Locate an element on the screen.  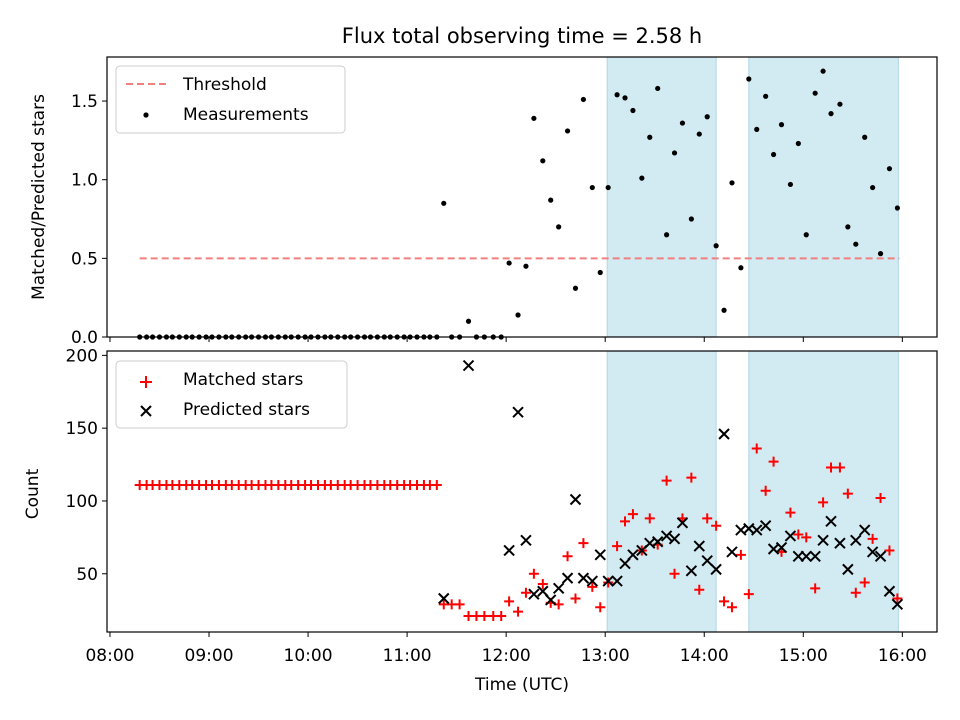
x-tick-label: 15:00 is located at coordinates (803, 656).